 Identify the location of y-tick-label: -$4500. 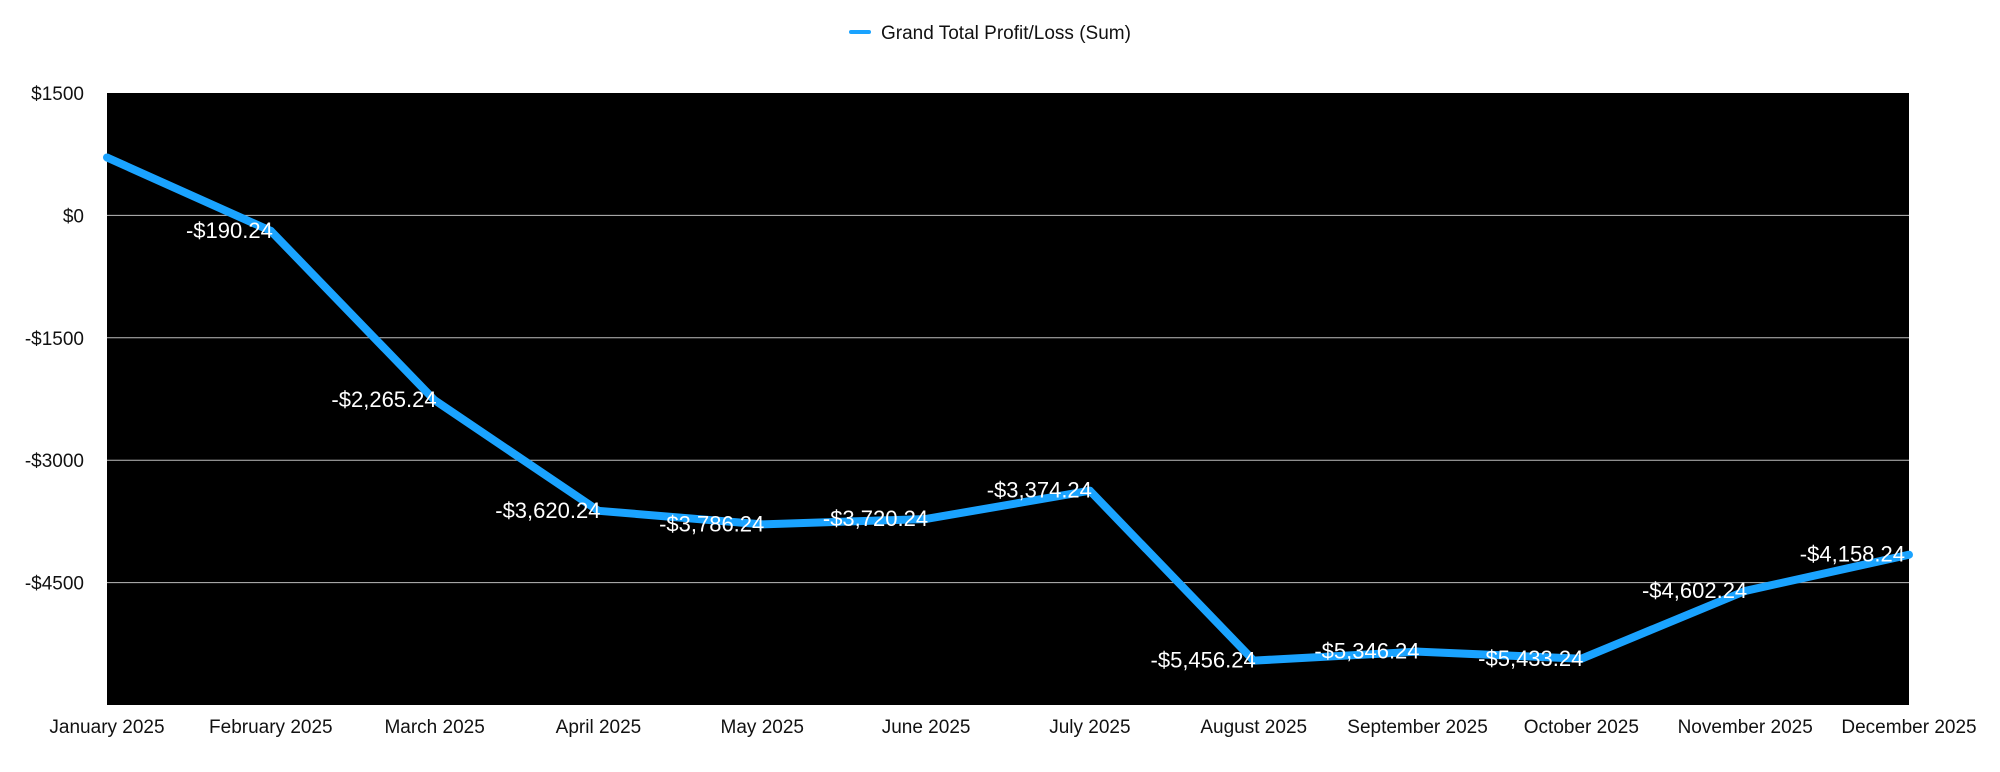
(54, 584).